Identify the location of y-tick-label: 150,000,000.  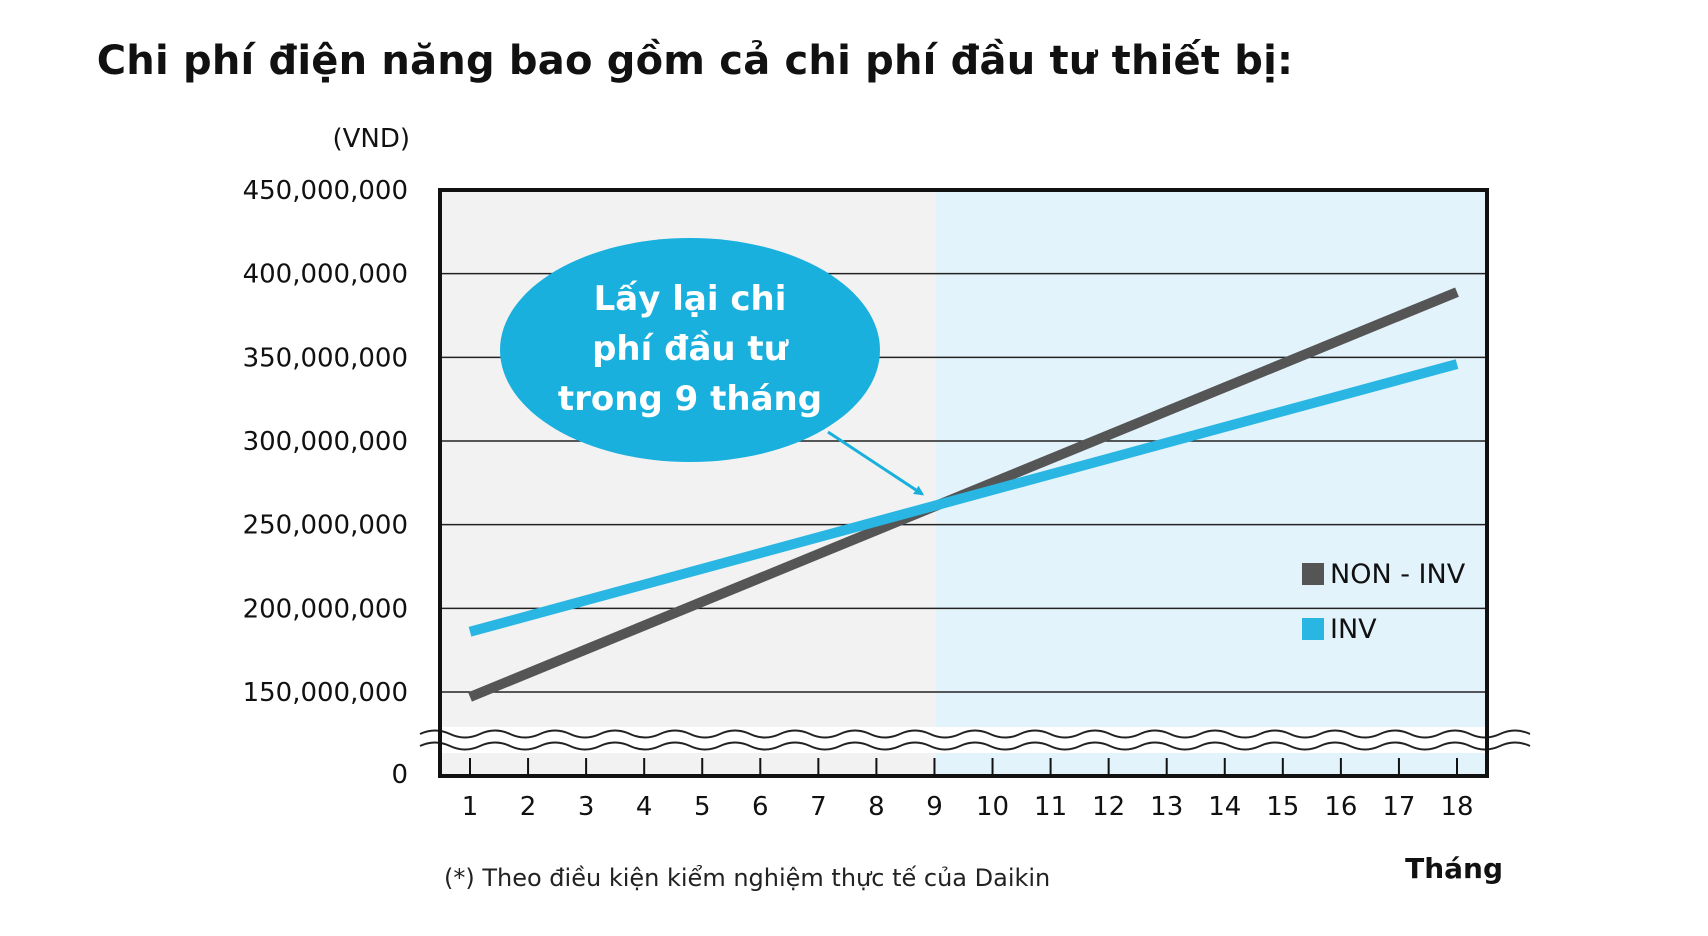
(325, 693).